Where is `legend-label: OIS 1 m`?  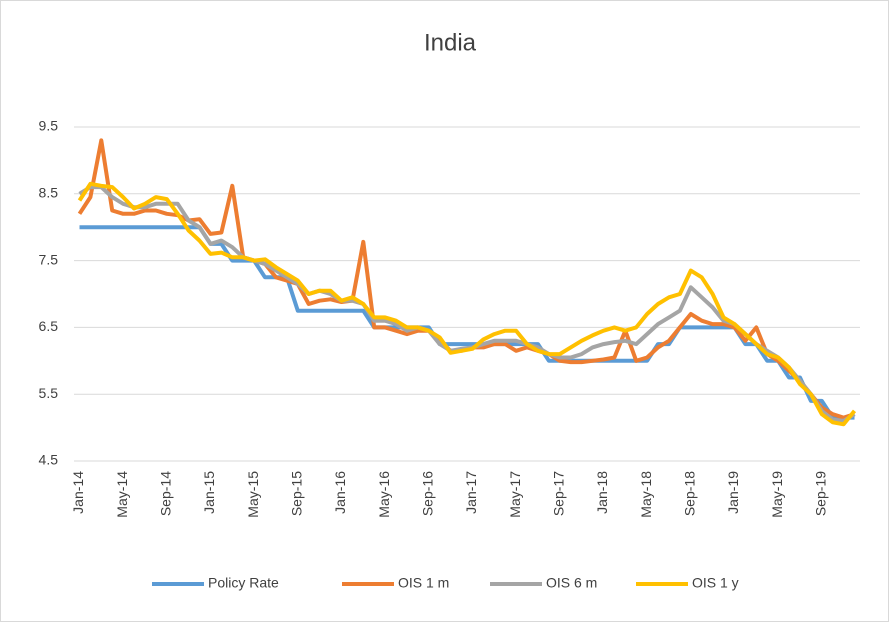
legend-label: OIS 1 m is located at coordinates (423, 583).